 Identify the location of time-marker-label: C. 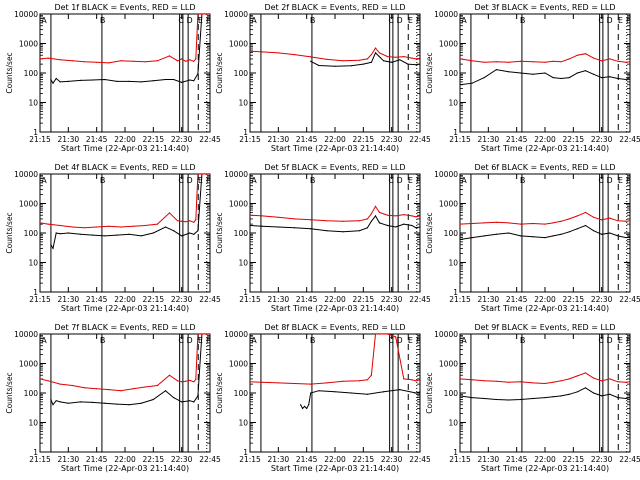
(181, 20).